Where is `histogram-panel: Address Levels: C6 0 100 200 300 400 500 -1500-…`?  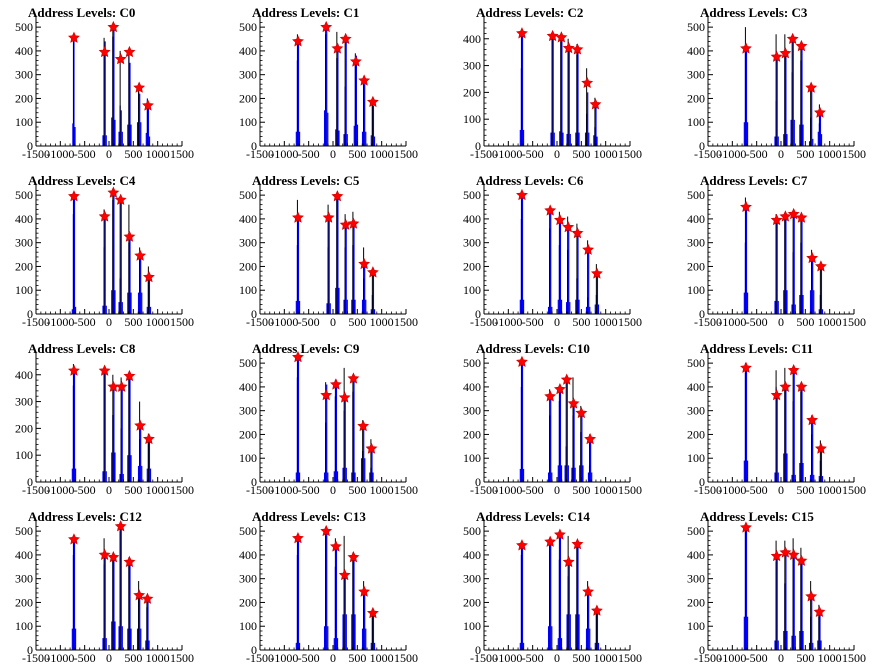 histogram-panel: Address Levels: C6 0 100 200 300 400 500 -1500-… is located at coordinates (560, 252).